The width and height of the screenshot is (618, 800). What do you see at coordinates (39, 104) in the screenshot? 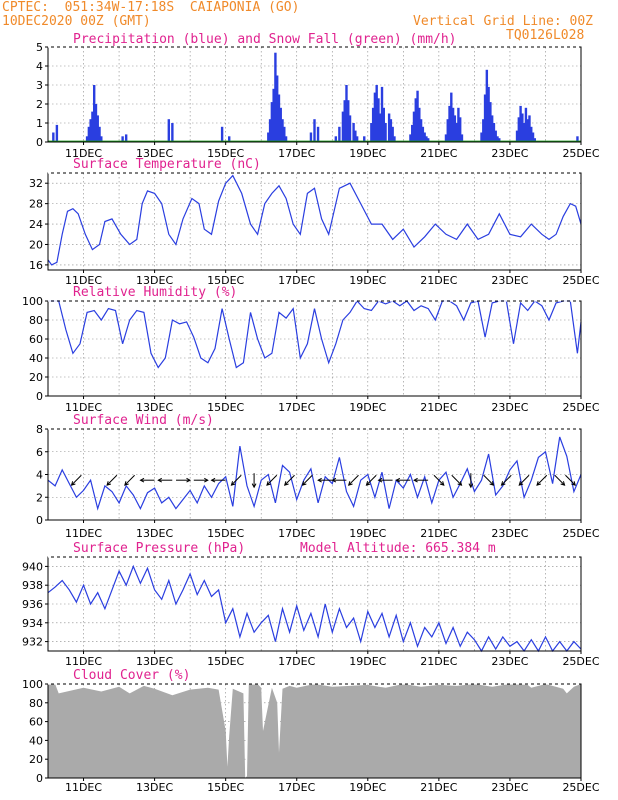
I see `y-tick-label: 2` at bounding box center [39, 104].